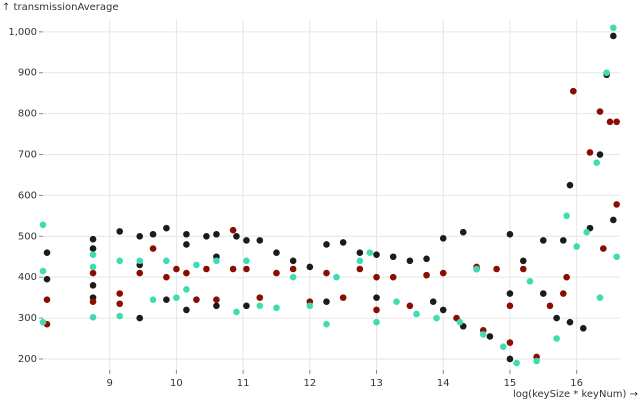 The height and width of the screenshot is (400, 640). Describe the element at coordinates (309, 383) in the screenshot. I see `x-tick-label: 12` at that location.